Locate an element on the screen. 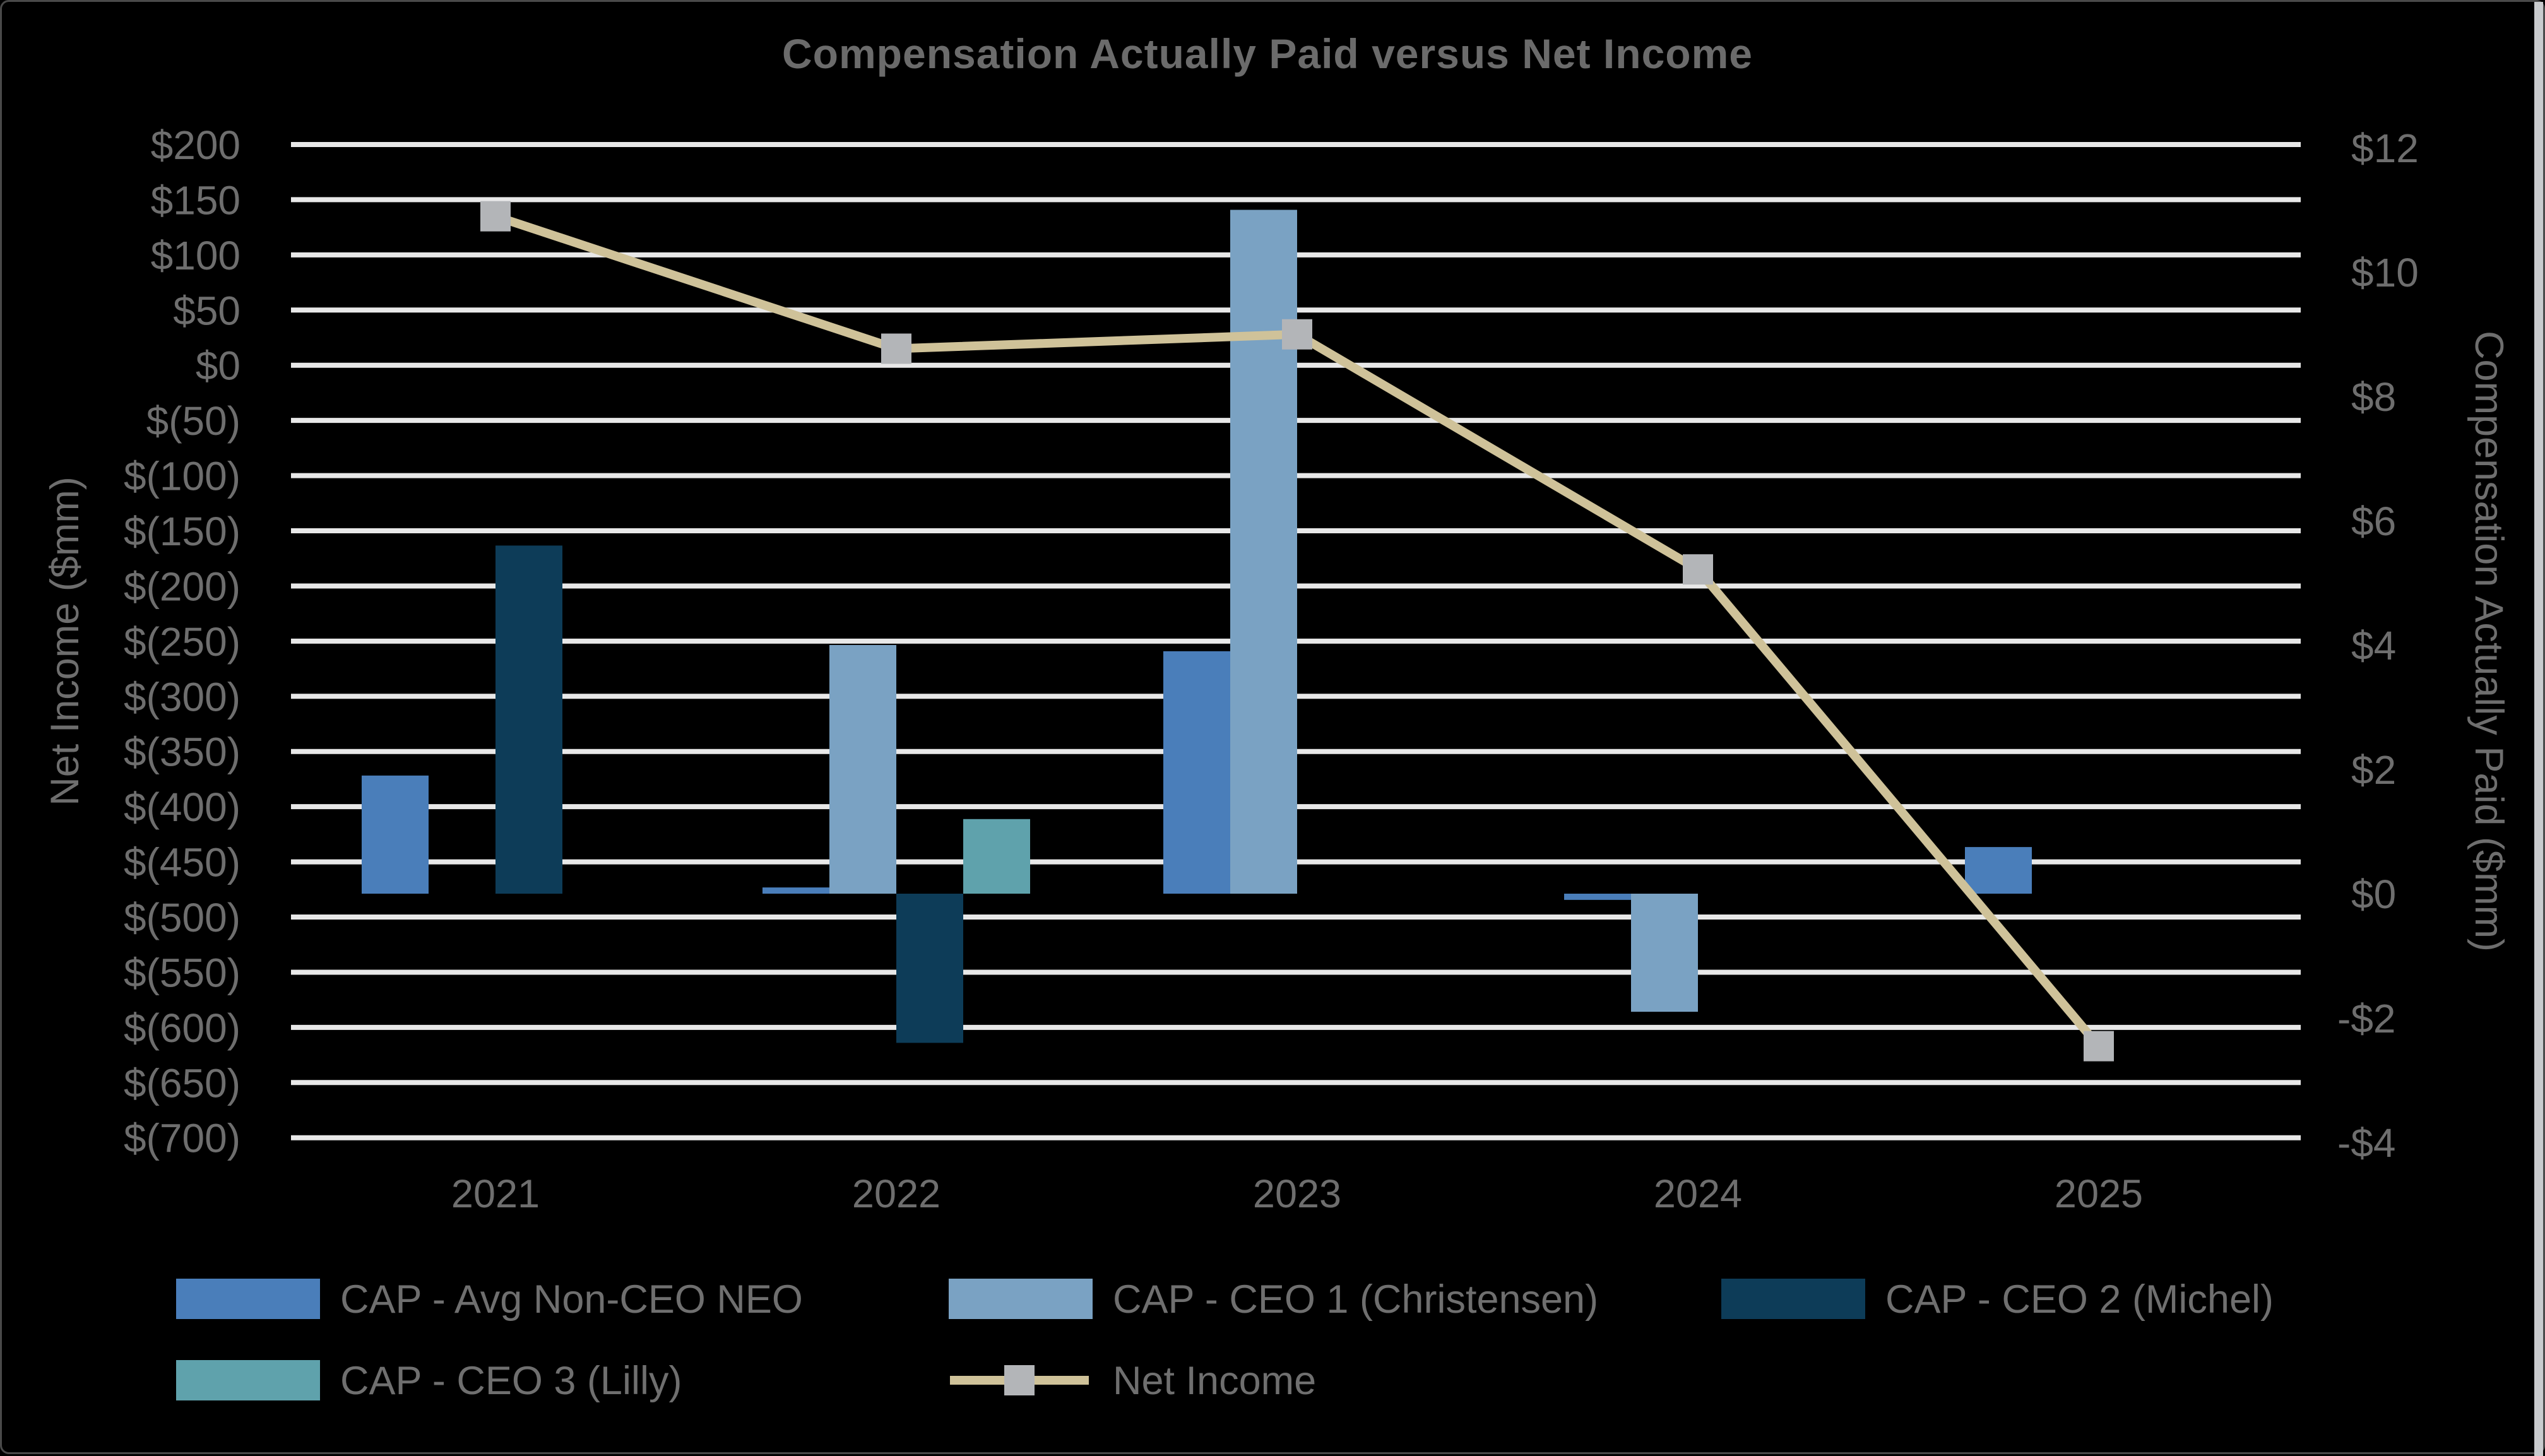  left-axis-tick-label: $(150) is located at coordinates (182, 531).